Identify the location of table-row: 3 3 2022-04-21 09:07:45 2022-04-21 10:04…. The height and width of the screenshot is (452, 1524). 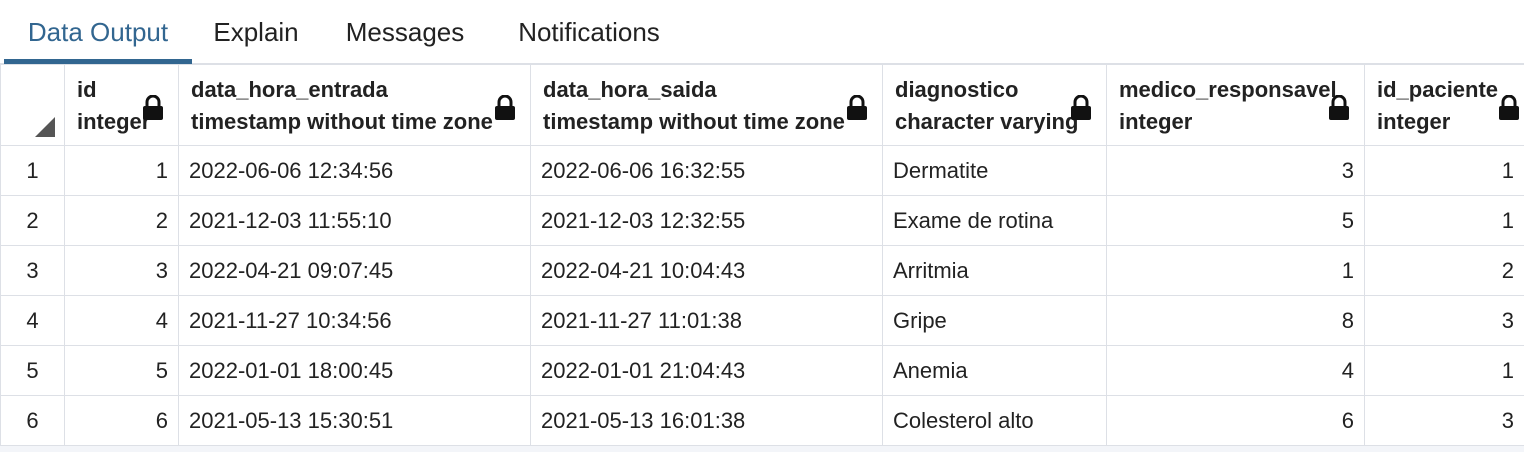
(762, 270).